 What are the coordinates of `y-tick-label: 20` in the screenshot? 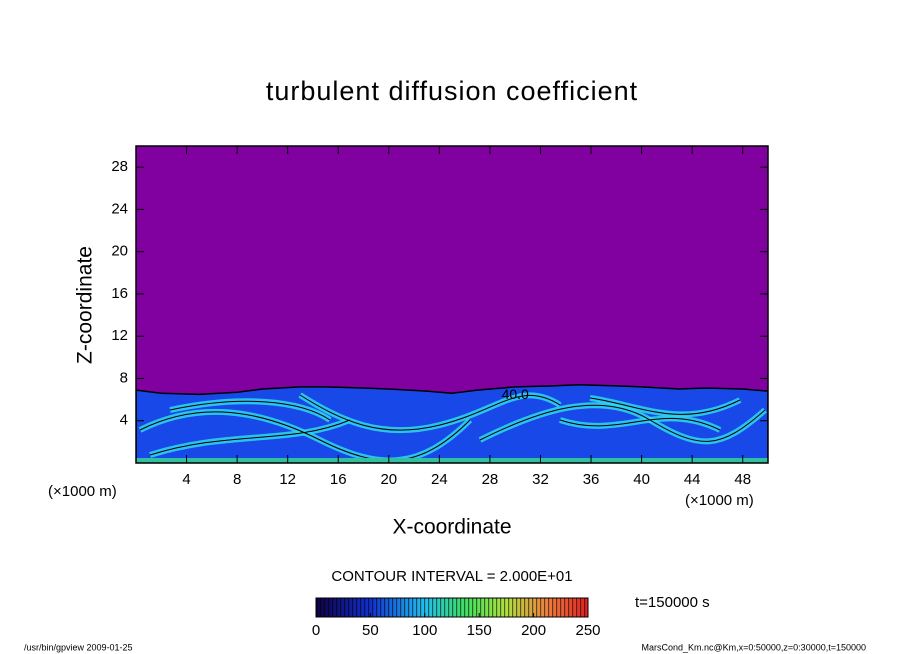 It's located at (119, 251).